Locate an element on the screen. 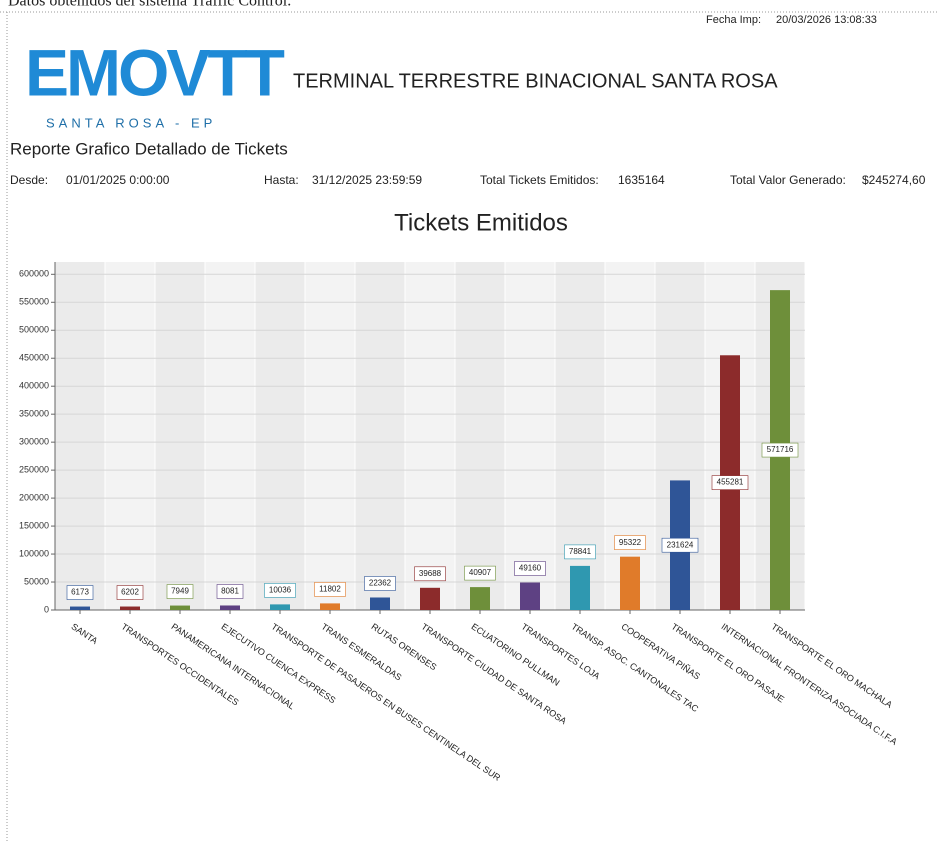 The width and height of the screenshot is (938, 846). y-tick-label: 350000 is located at coordinates (34, 414).